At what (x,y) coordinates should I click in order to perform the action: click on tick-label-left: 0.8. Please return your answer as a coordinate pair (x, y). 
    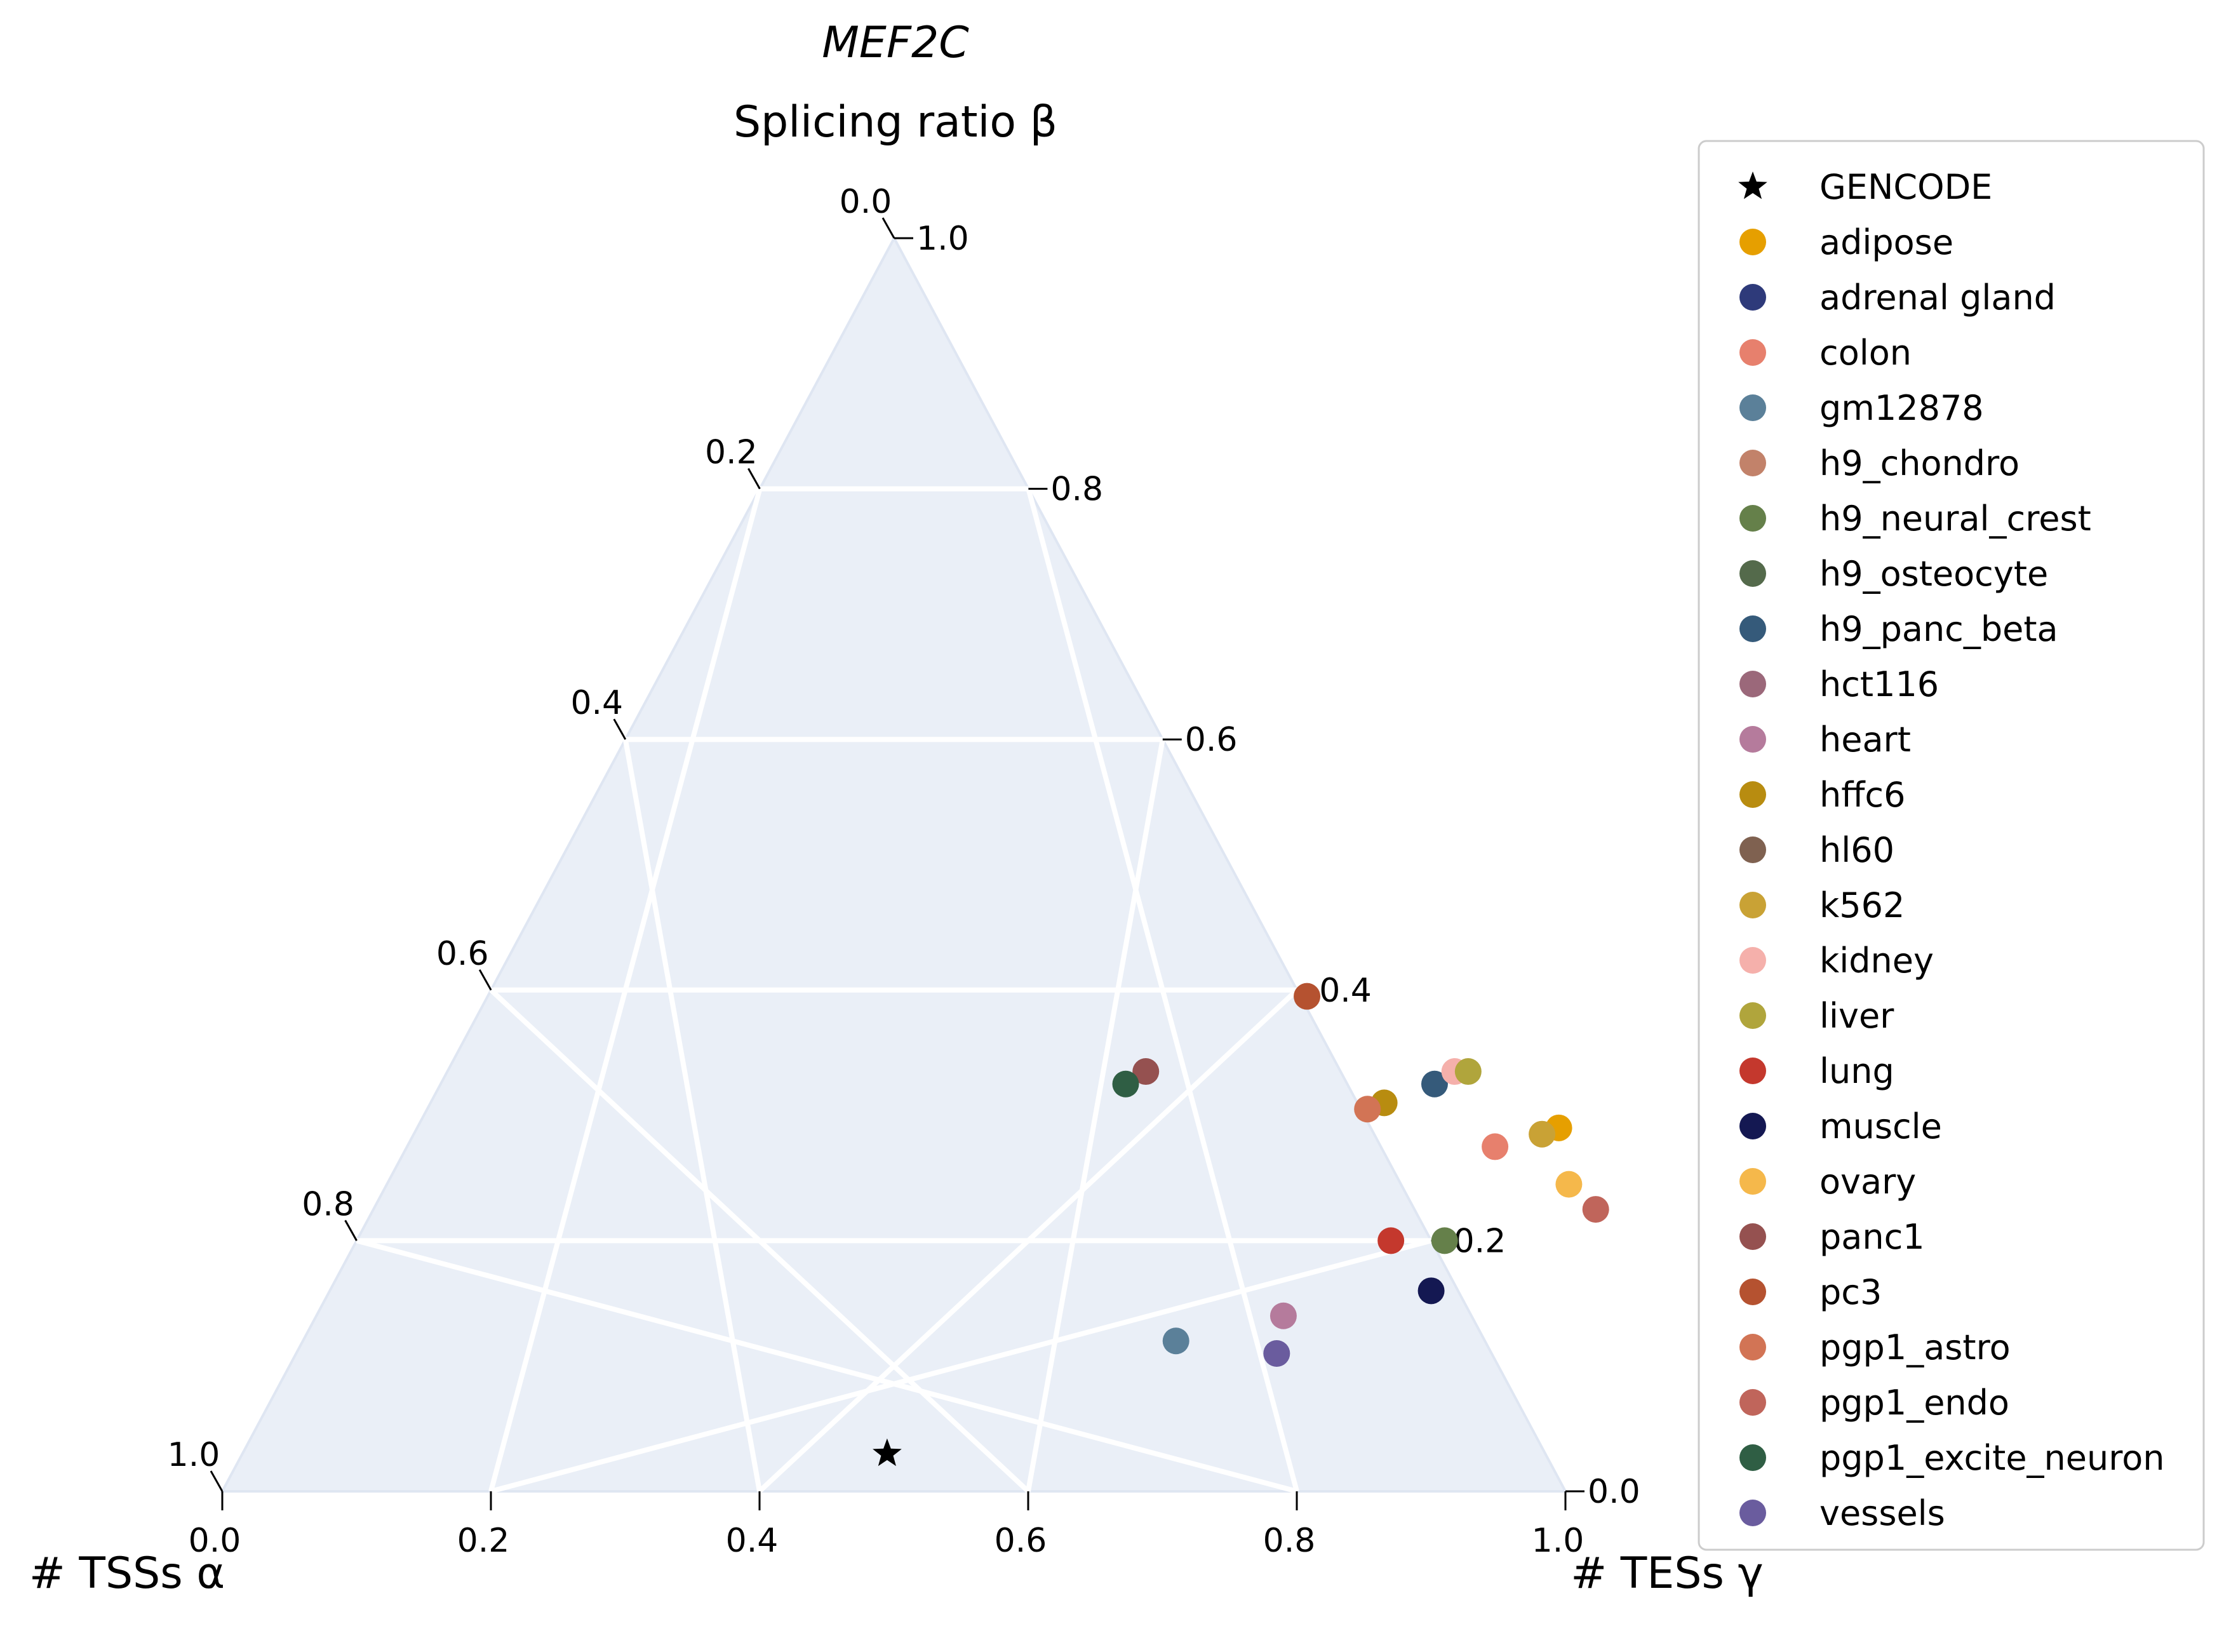
    Looking at the image, I should click on (328, 1204).